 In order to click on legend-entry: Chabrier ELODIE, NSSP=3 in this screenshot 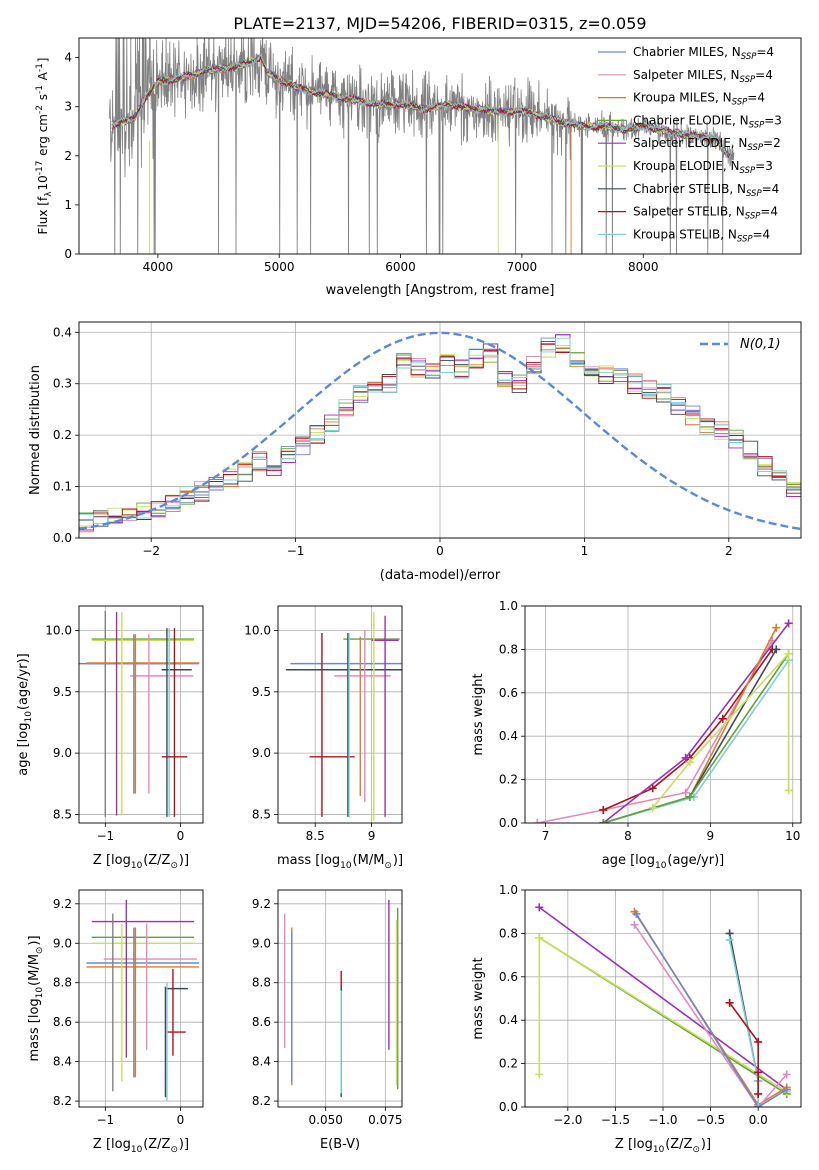, I will do `click(707, 121)`.